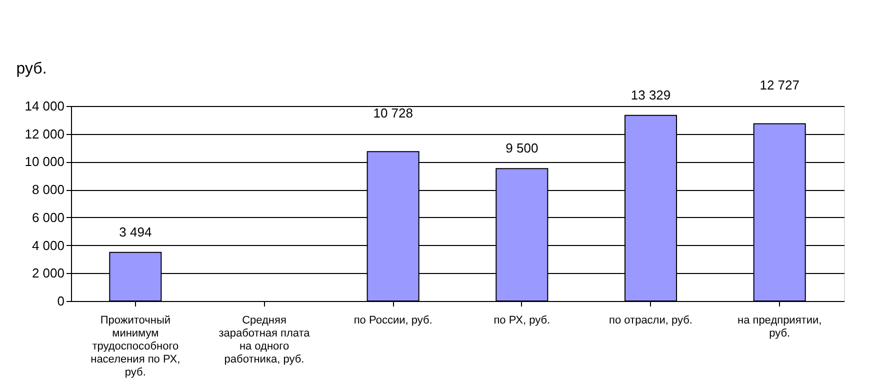  I want to click on data-label: 9 500, so click(522, 148).